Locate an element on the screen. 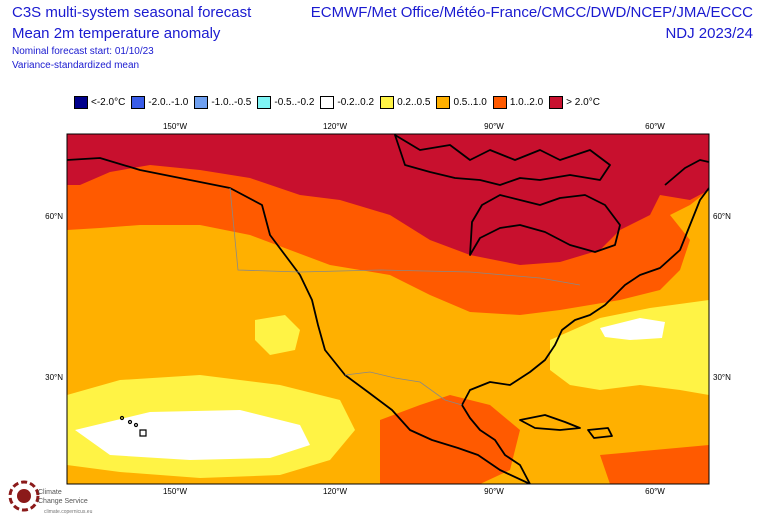 This screenshot has width=761, height=522. lat-label-right: 60°N is located at coordinates (722, 216).